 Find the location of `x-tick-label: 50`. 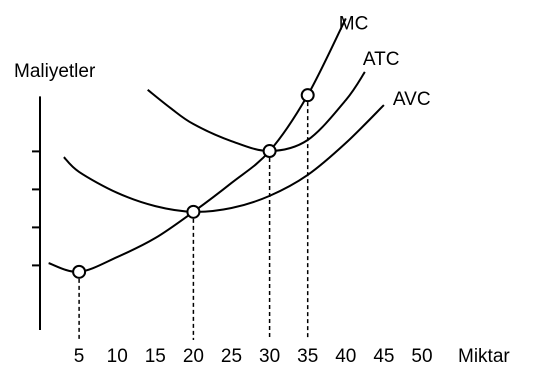

x-tick-label: 50 is located at coordinates (421, 356).